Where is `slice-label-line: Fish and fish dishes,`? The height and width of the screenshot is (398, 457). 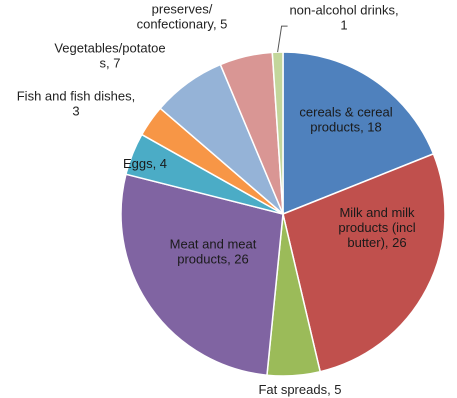
slice-label-line: Fish and fish dishes, is located at coordinates (76, 96).